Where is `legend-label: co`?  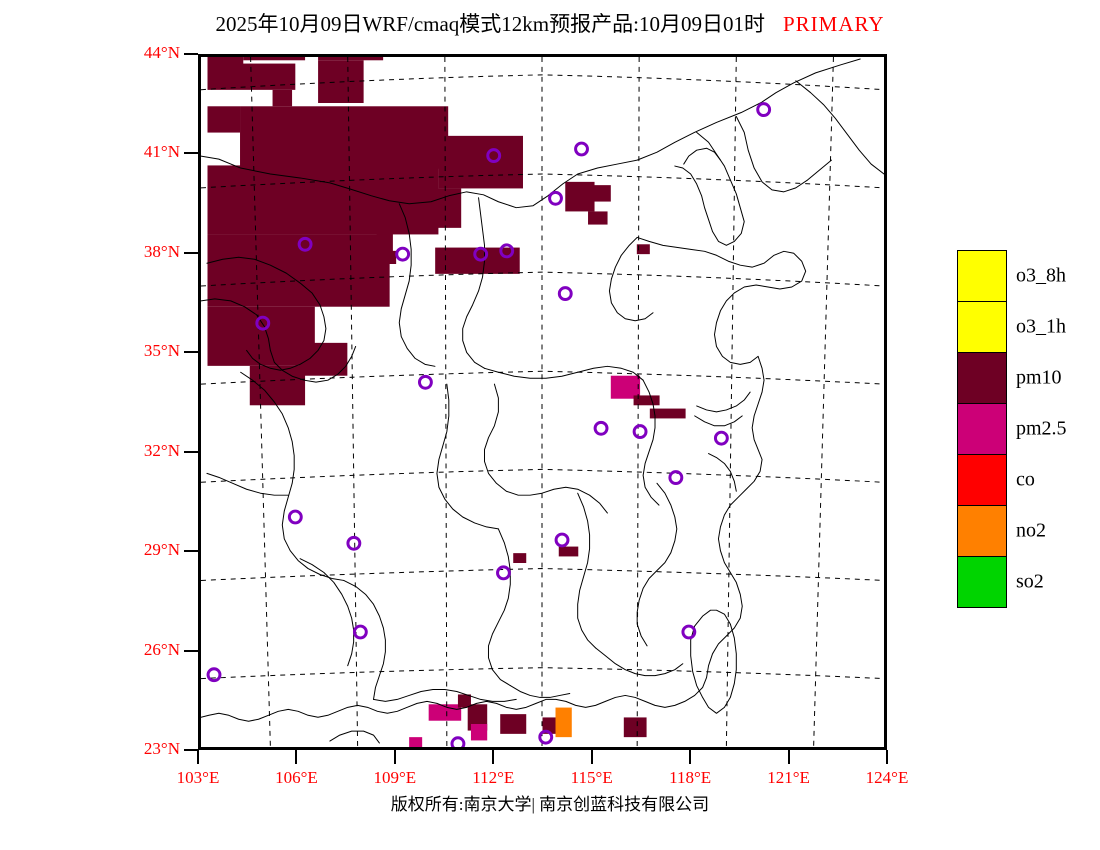 legend-label: co is located at coordinates (1025, 479).